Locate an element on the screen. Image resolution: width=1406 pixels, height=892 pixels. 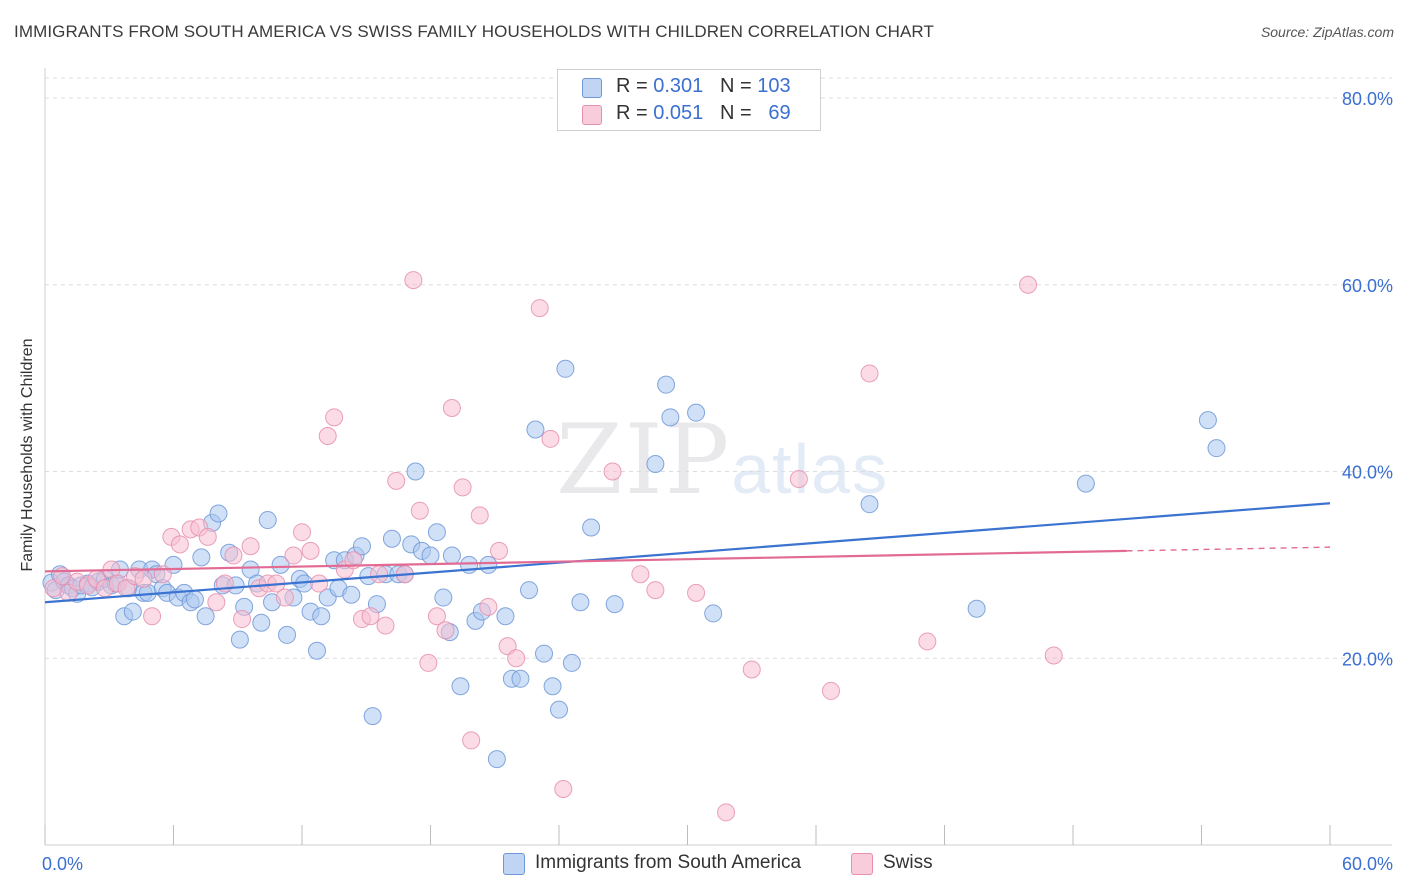
y-tick-label: 60.0% is located at coordinates (1367, 286).